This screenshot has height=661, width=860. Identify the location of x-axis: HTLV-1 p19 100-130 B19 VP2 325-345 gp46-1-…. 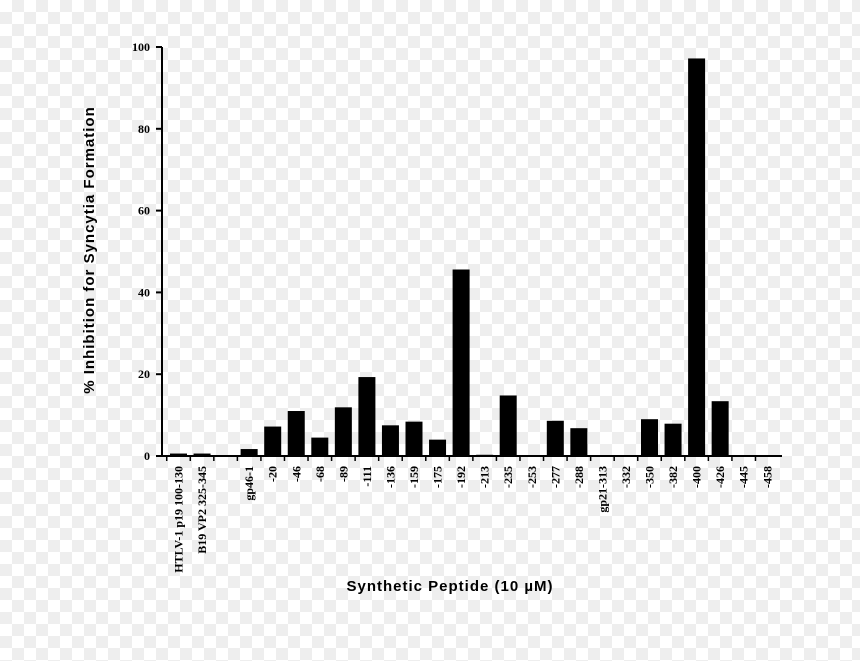
(472, 514).